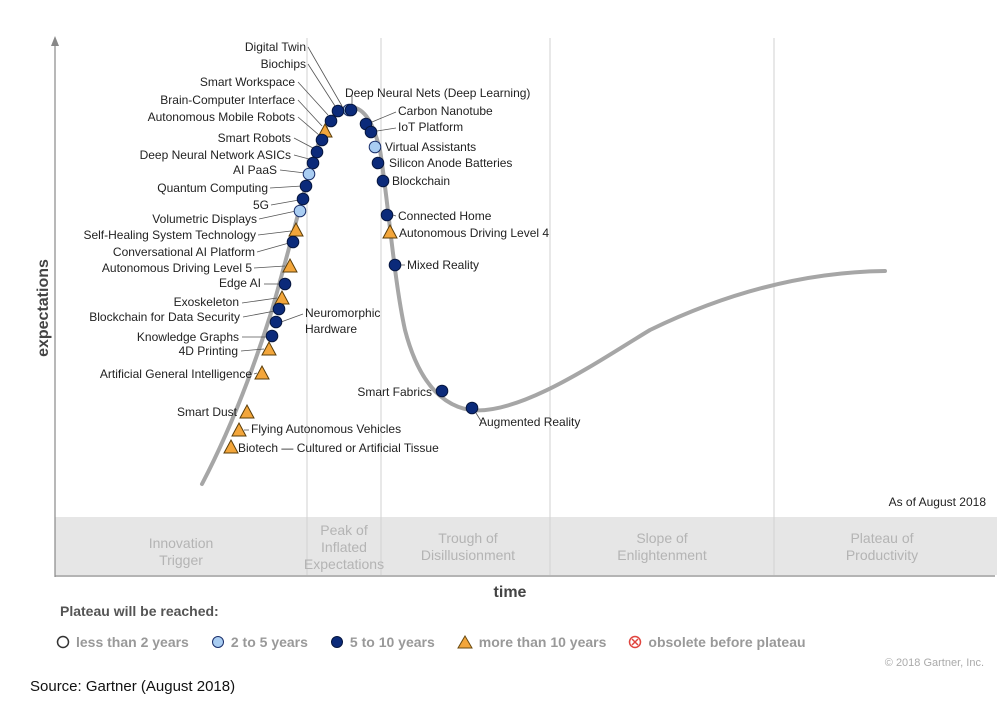 This screenshot has height=704, width=1000. I want to click on light-blue-circle-icon, so click(217, 642).